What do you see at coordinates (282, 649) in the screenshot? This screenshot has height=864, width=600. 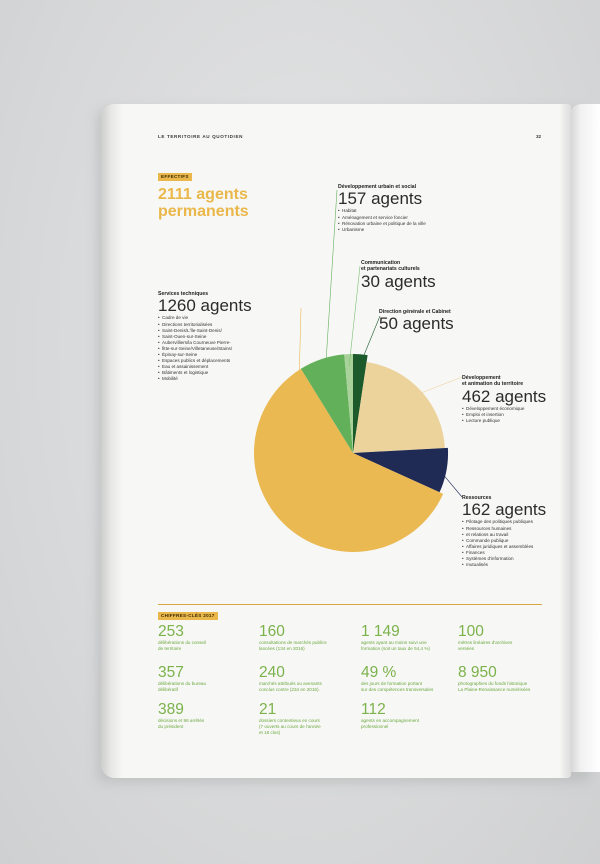 I see `key-figure-description: lancées (134 en 2016)` at bounding box center [282, 649].